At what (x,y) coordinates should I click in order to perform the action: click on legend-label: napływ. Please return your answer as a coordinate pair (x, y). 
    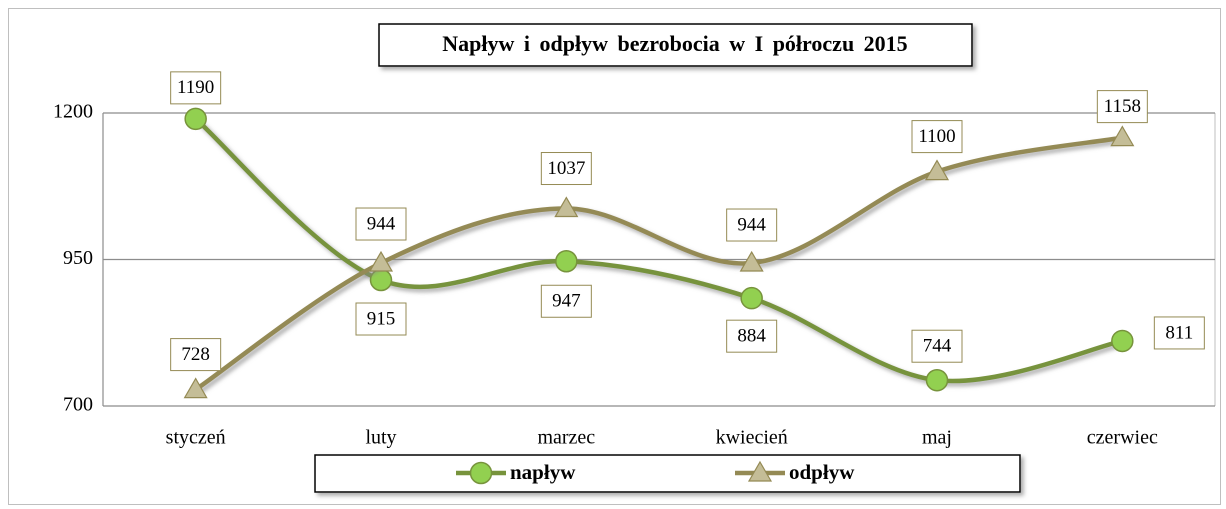
    Looking at the image, I should click on (543, 472).